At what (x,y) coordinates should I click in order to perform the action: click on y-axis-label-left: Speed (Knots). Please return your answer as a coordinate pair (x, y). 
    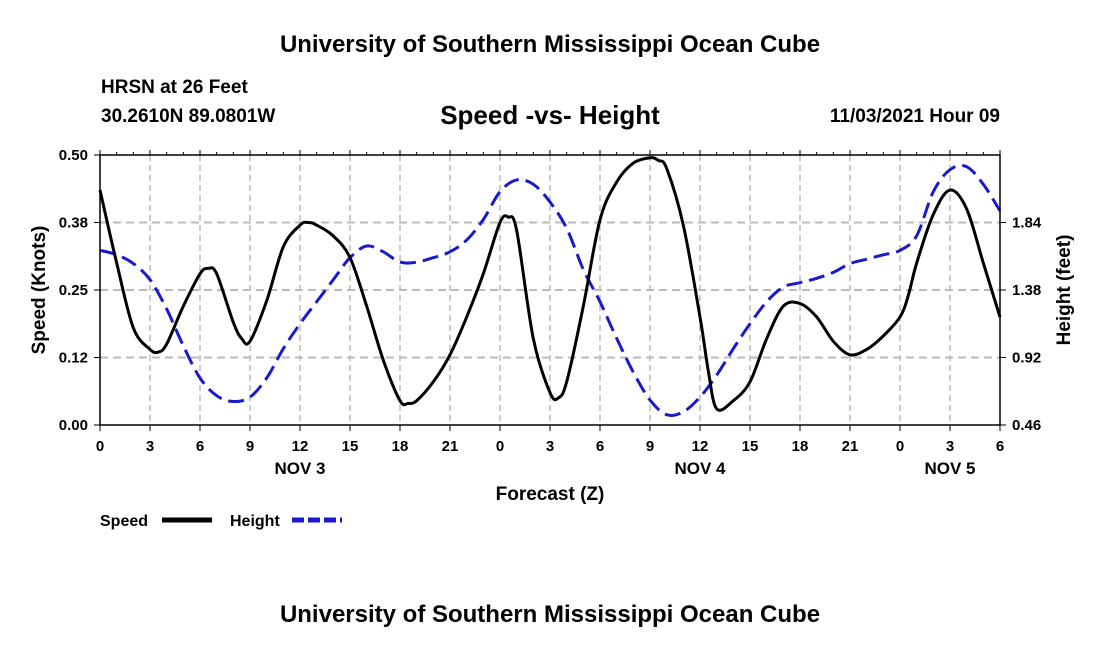
    Looking at the image, I should click on (39, 290).